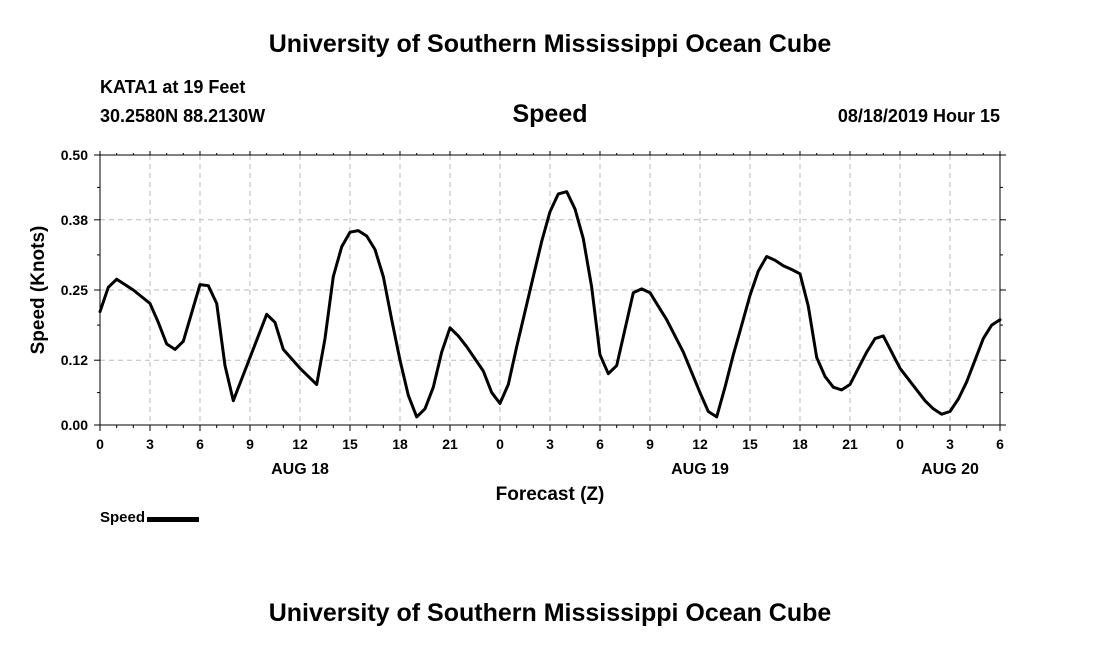 This screenshot has height=650, width=1100. What do you see at coordinates (950, 469) in the screenshot?
I see `date-label: AUG 20` at bounding box center [950, 469].